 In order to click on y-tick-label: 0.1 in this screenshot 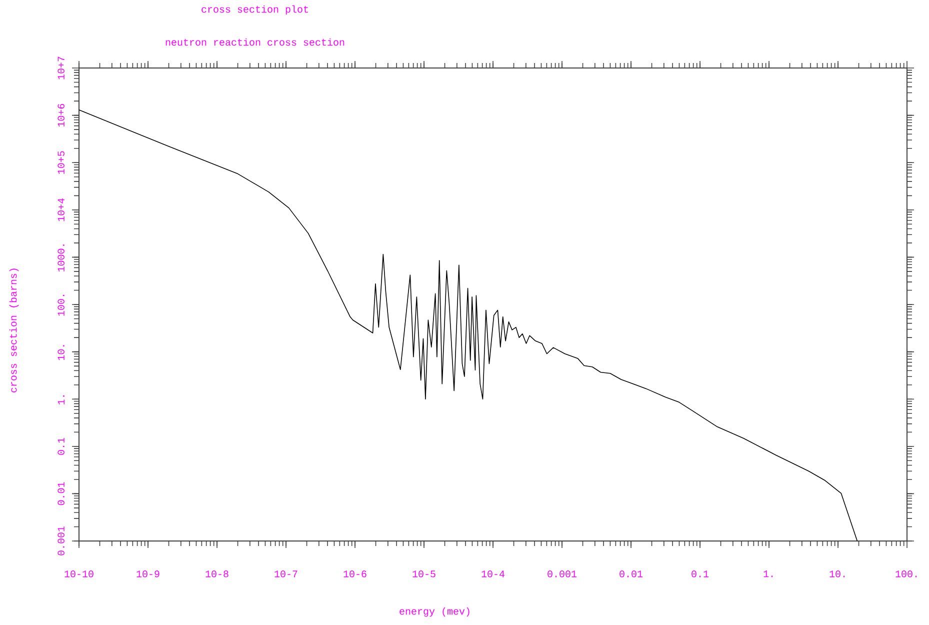, I will do `click(61, 446)`.